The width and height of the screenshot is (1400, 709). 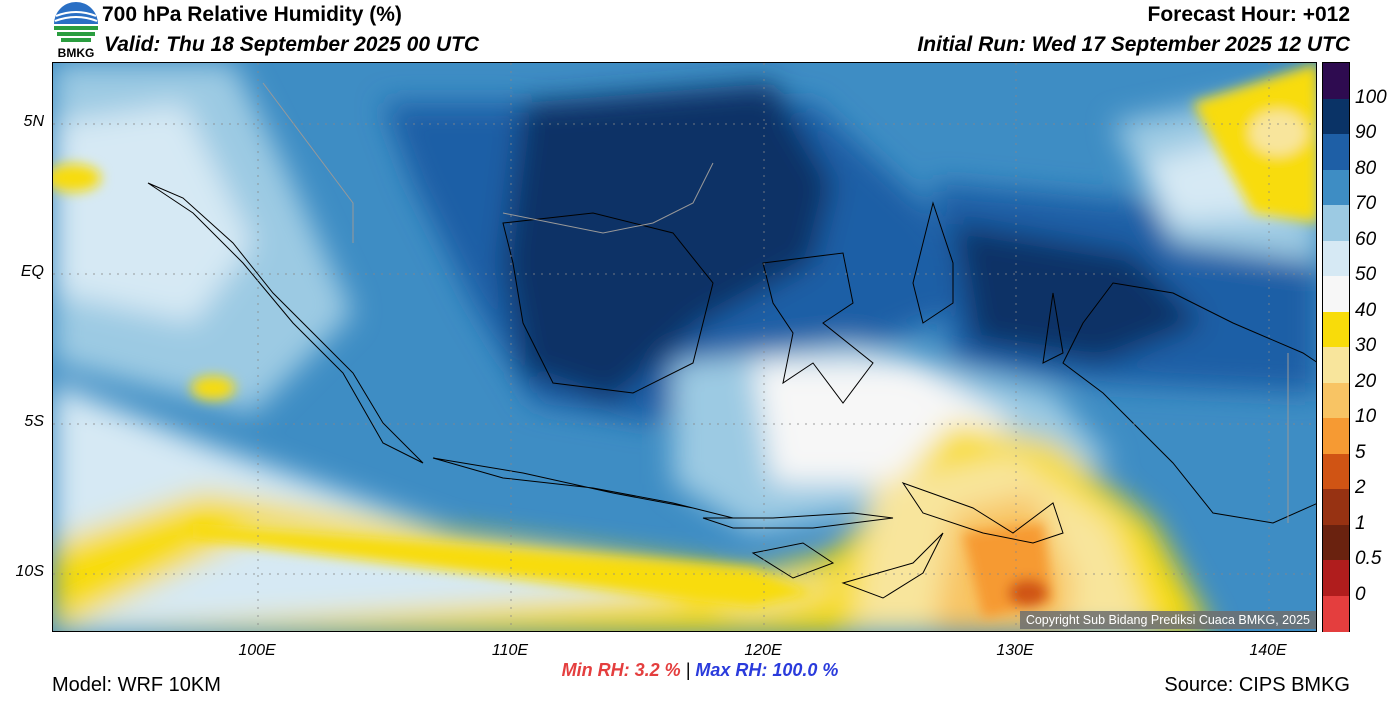 What do you see at coordinates (32, 271) in the screenshot?
I see `lat-label-eq: EQ` at bounding box center [32, 271].